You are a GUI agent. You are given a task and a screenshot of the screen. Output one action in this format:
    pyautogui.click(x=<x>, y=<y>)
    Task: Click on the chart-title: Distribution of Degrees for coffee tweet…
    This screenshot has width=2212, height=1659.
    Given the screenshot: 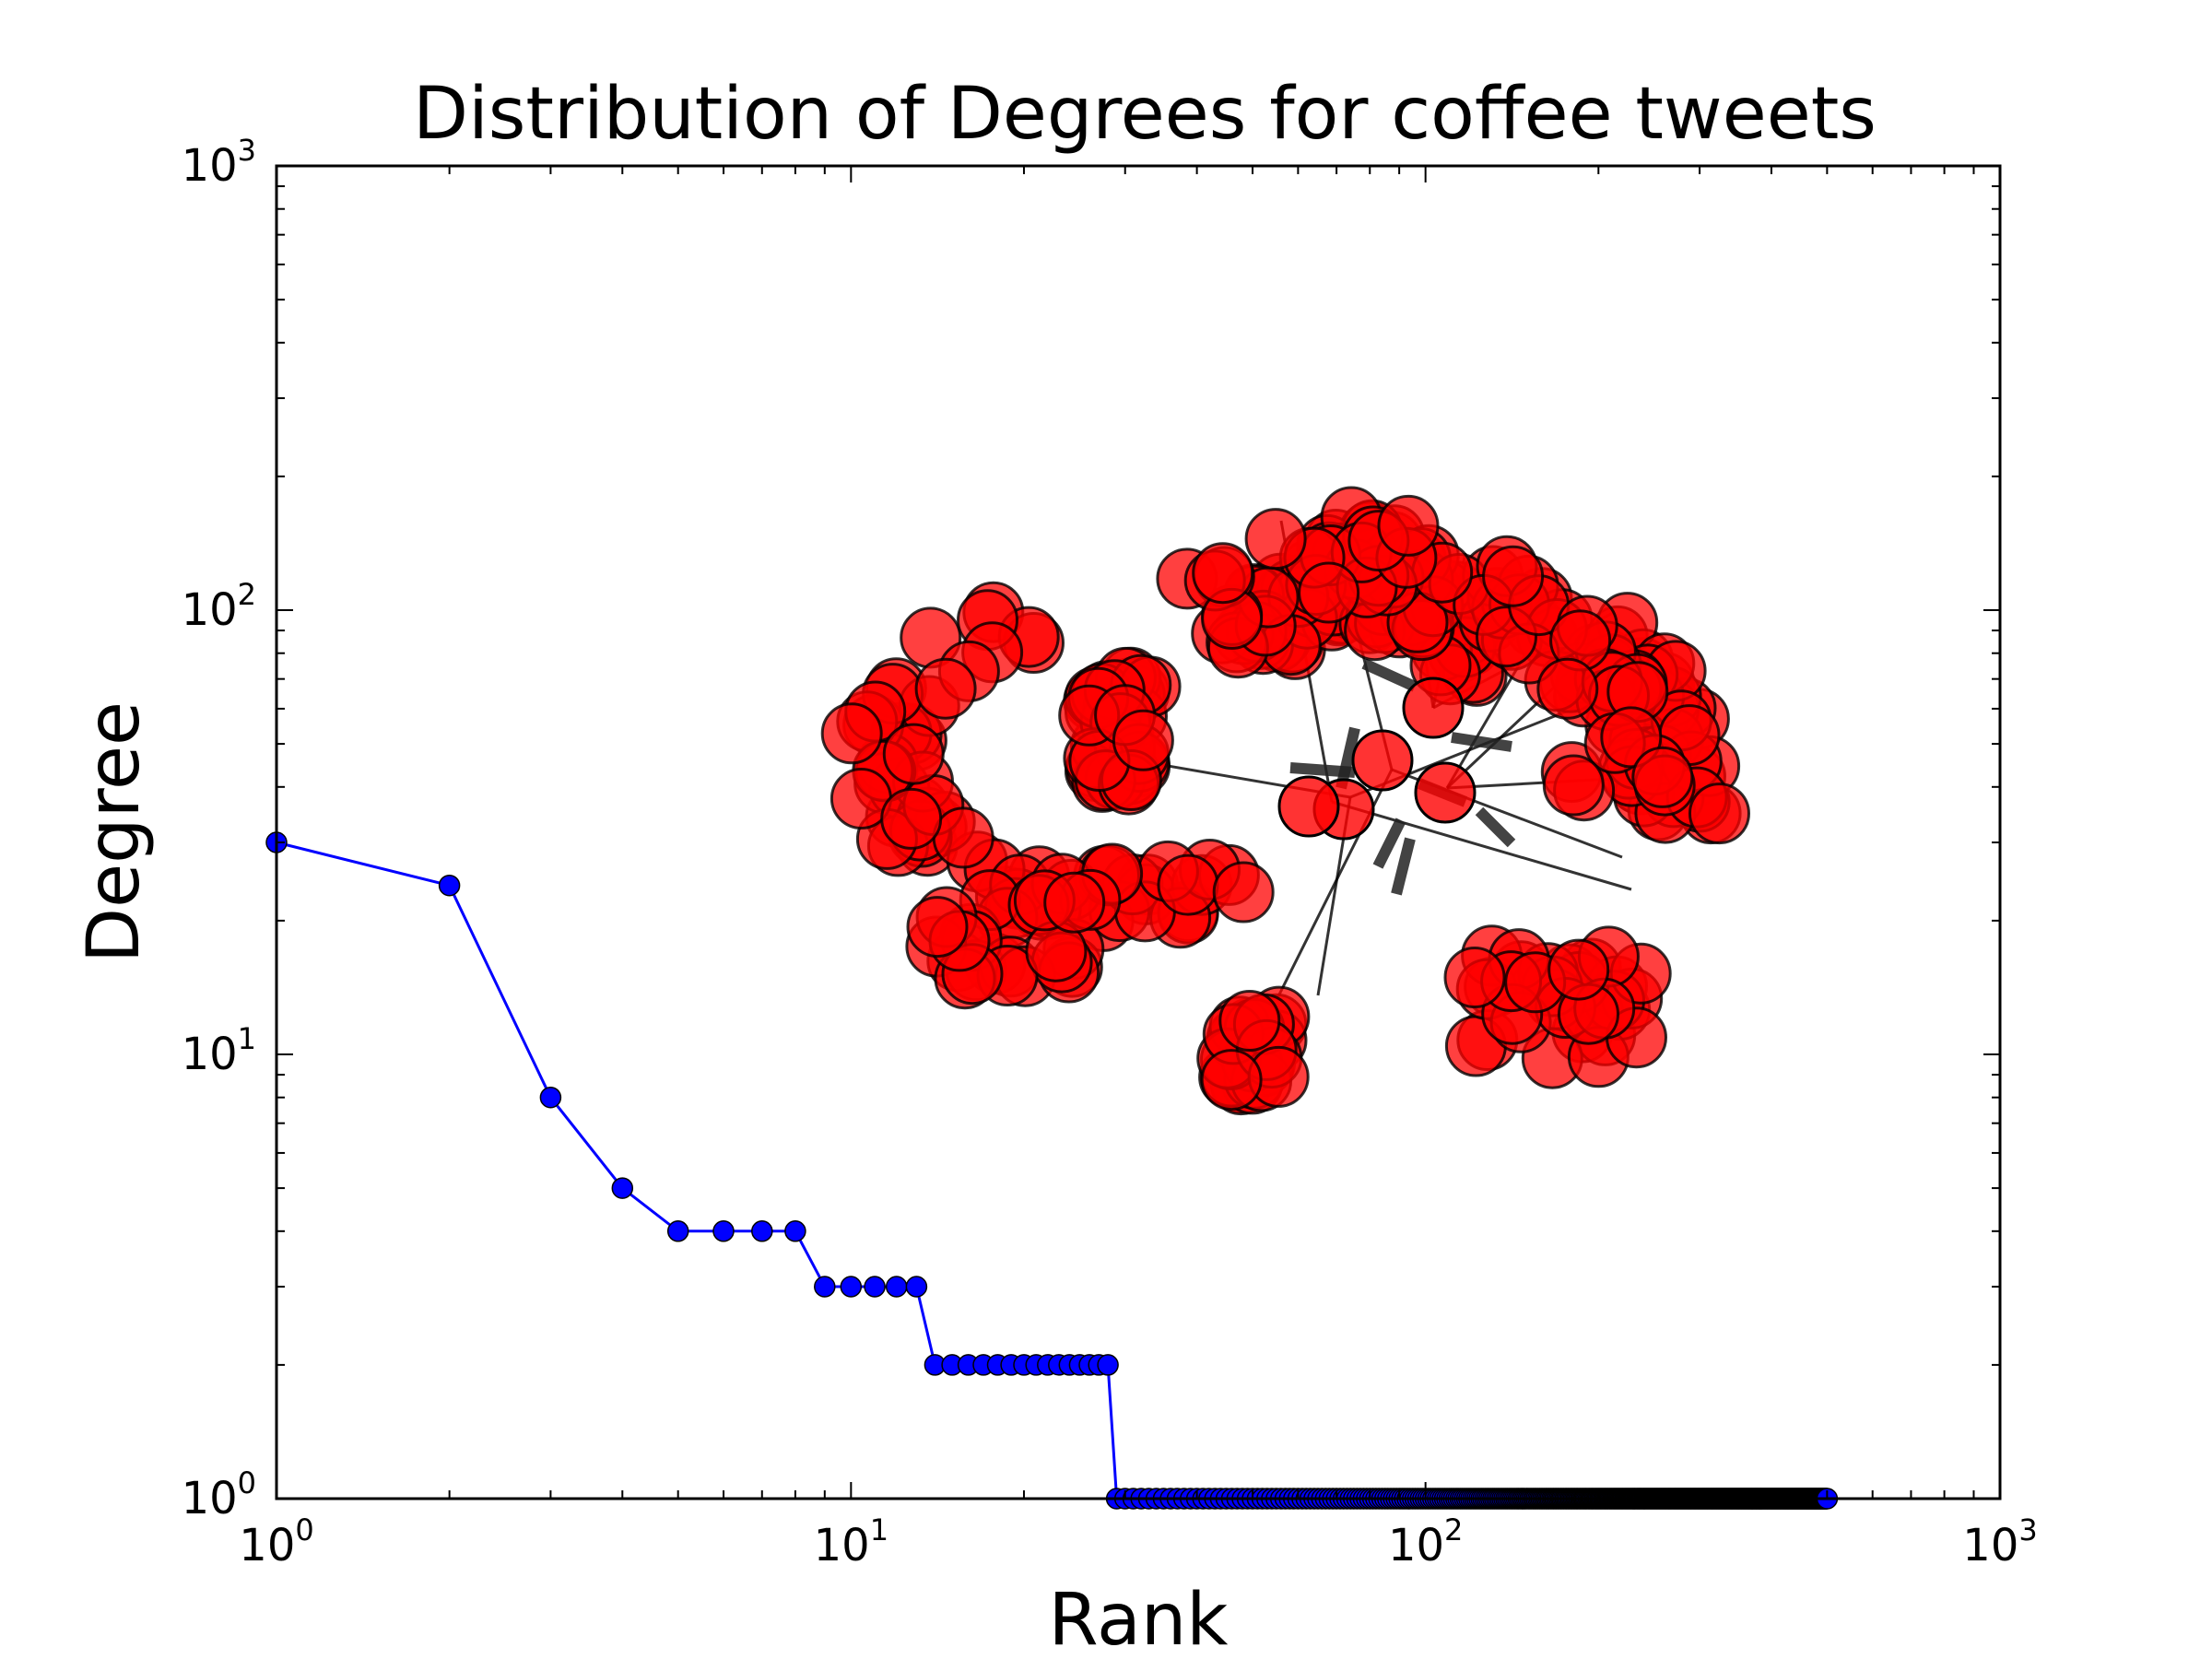 What is the action you would take?
    pyautogui.click(x=1145, y=114)
    